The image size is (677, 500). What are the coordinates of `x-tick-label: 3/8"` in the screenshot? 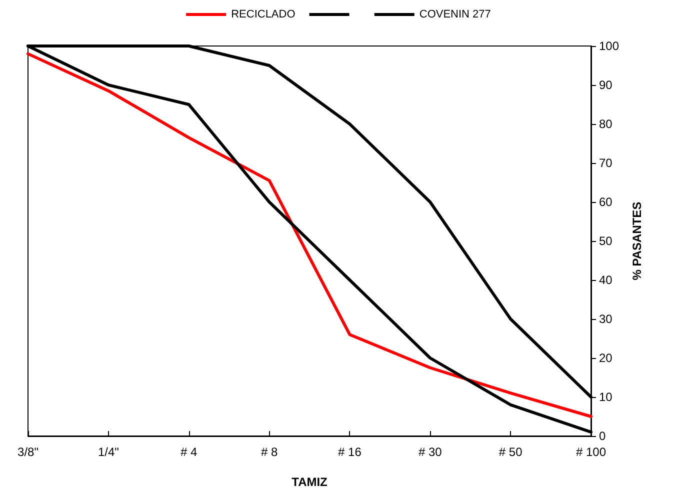 It's located at (28, 452).